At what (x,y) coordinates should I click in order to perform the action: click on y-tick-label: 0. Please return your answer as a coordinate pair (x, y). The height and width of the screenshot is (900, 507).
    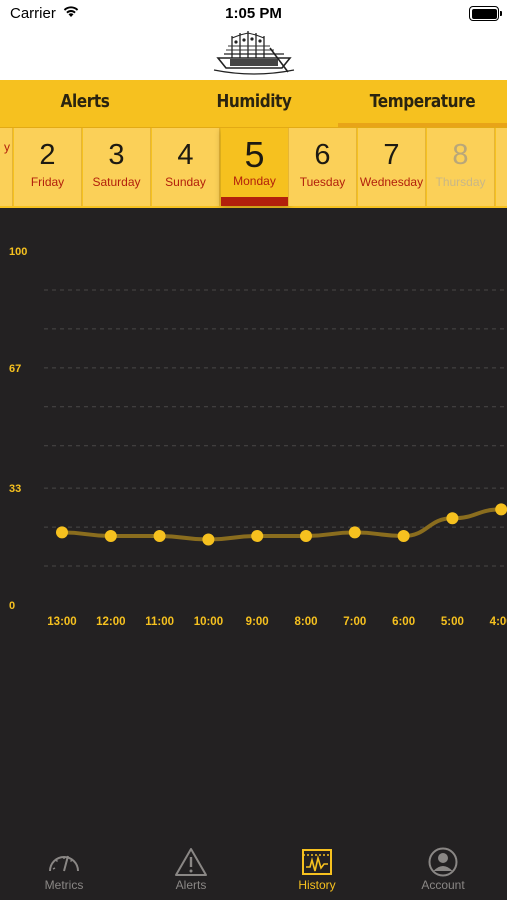
    Looking at the image, I should click on (12, 606).